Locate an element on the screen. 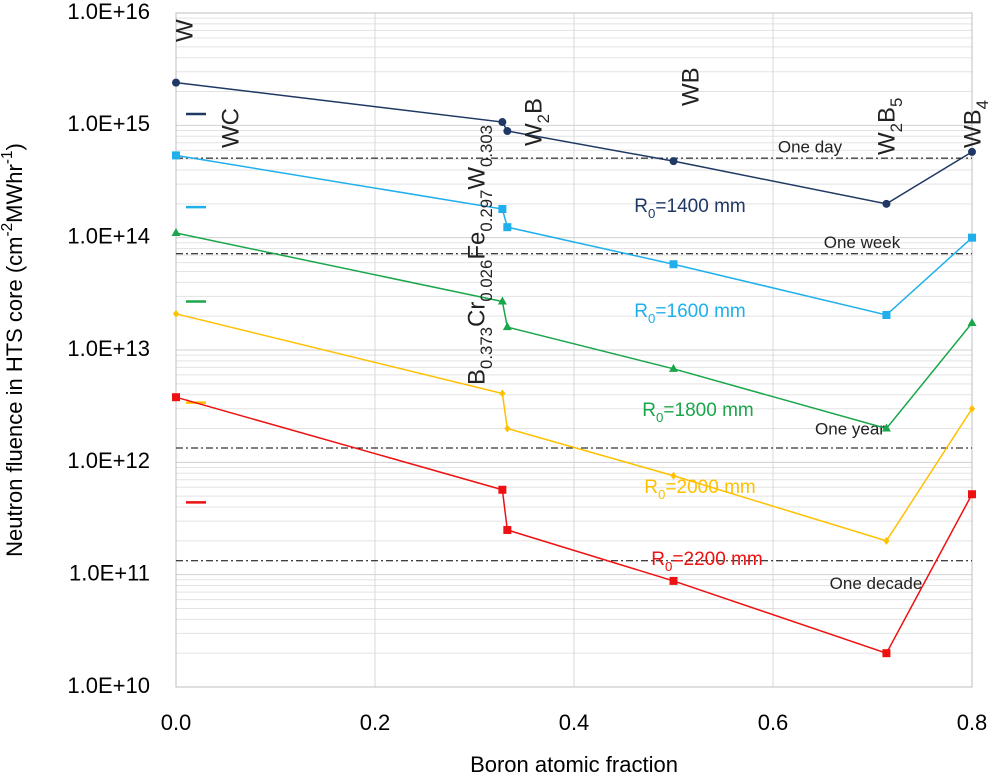 The width and height of the screenshot is (990, 780). x-tick-label: 0.2 is located at coordinates (375, 722).